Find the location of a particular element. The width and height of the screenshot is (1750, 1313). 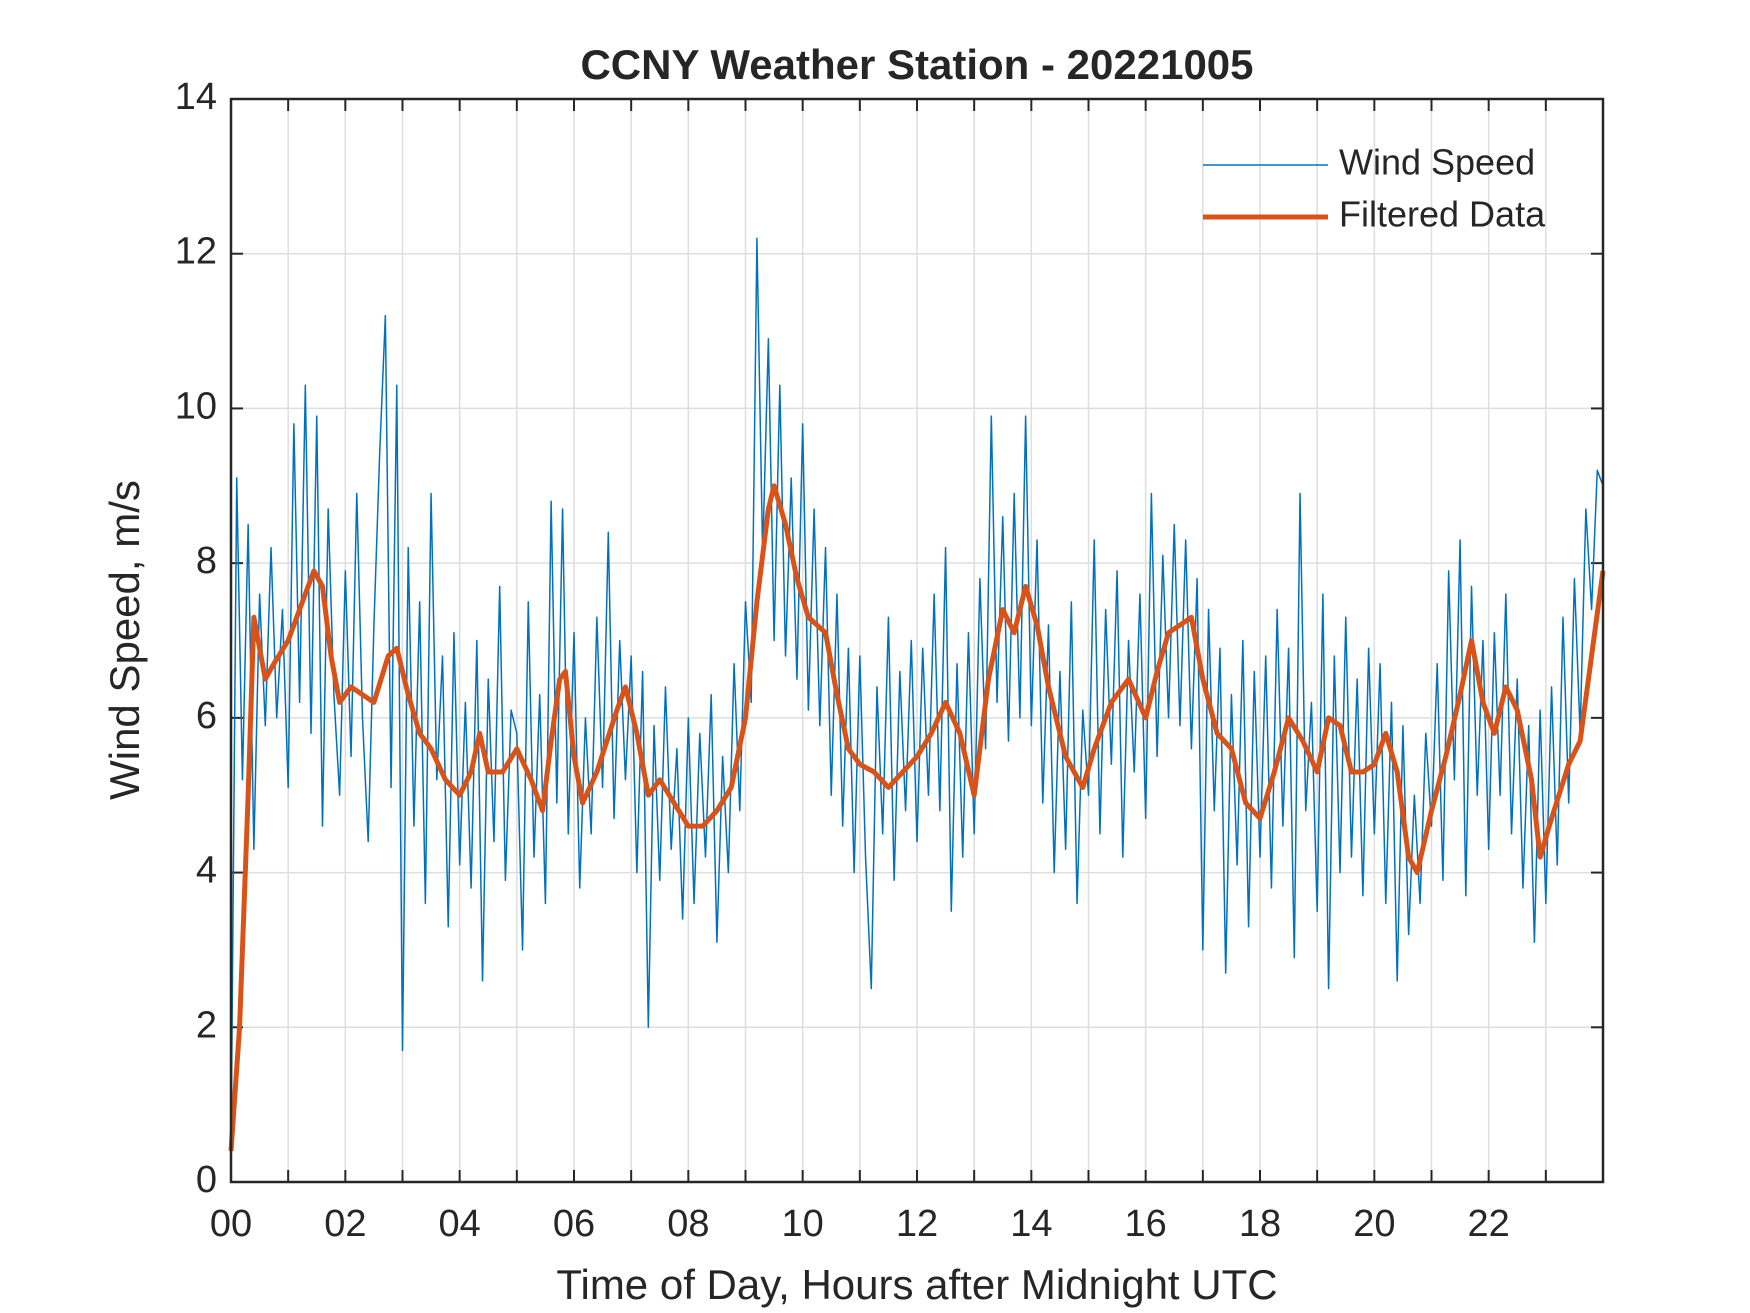

legend-label: Filtered Data is located at coordinates (1442, 214).